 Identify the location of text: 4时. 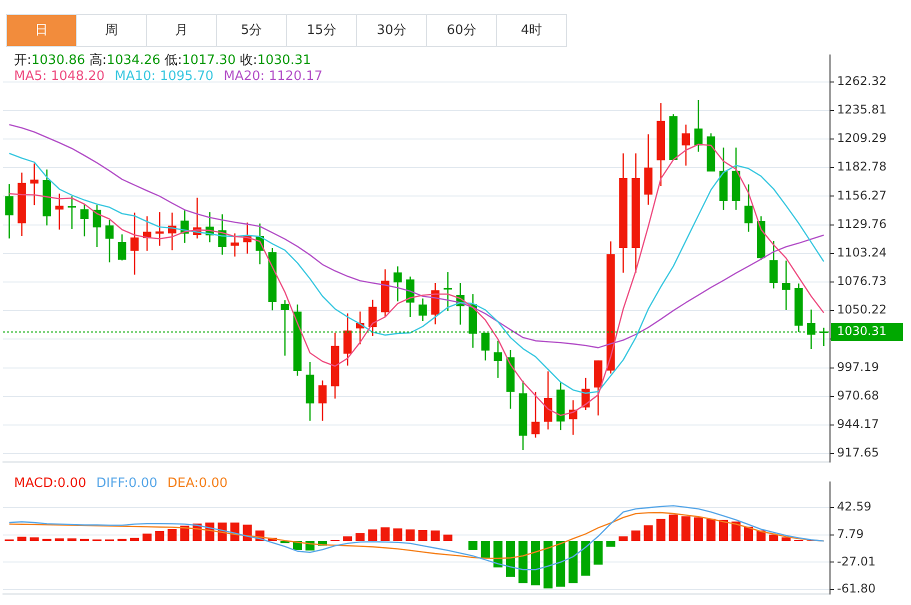
(532, 30).